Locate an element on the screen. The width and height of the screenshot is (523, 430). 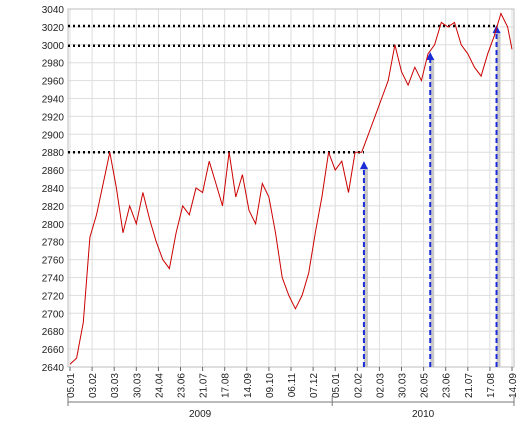
y-tick-label: 2900 is located at coordinates (53, 135).